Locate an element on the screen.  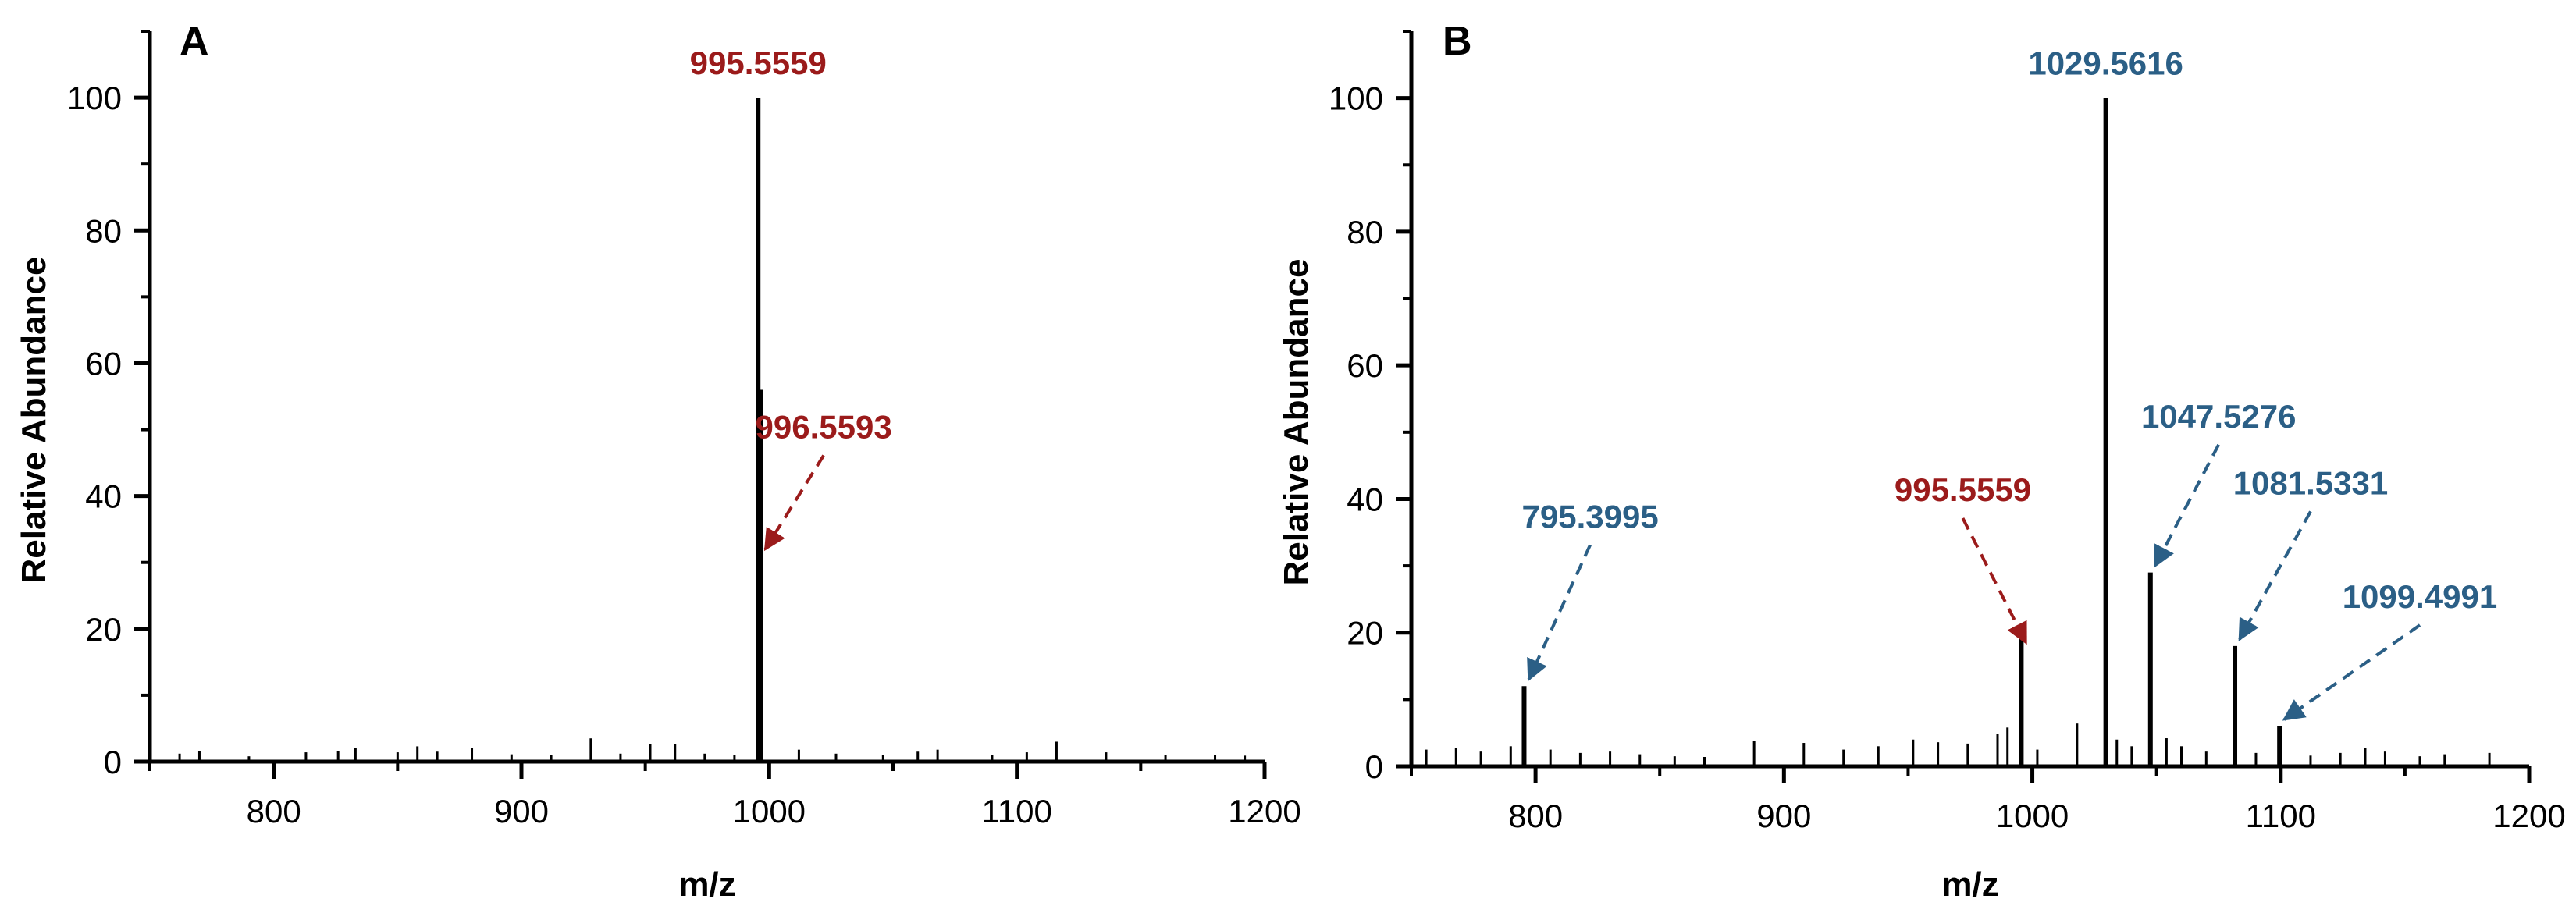
peak-annotation-label: 795.3995 is located at coordinates (1590, 516).